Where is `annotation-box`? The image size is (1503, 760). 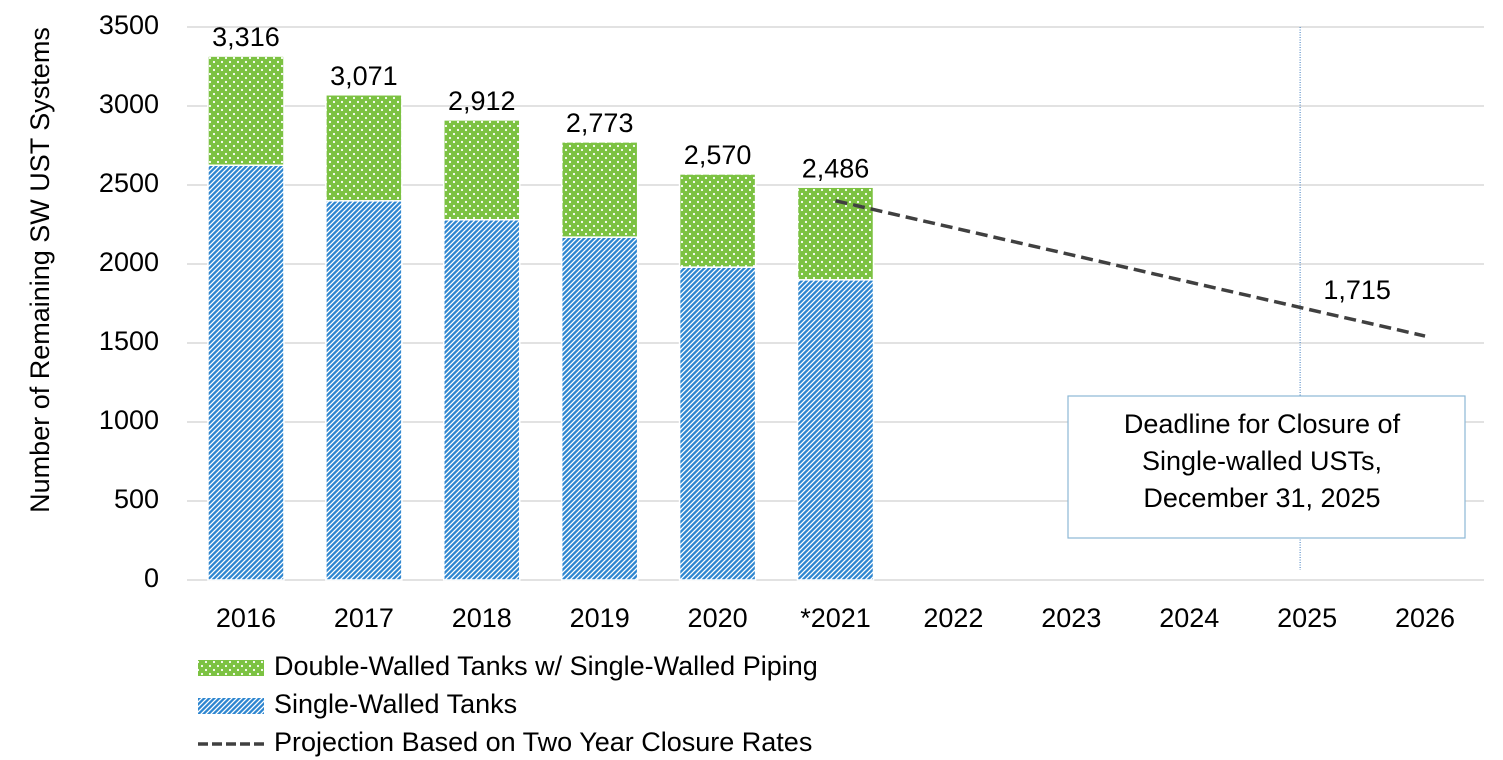
annotation-box is located at coordinates (1266, 467).